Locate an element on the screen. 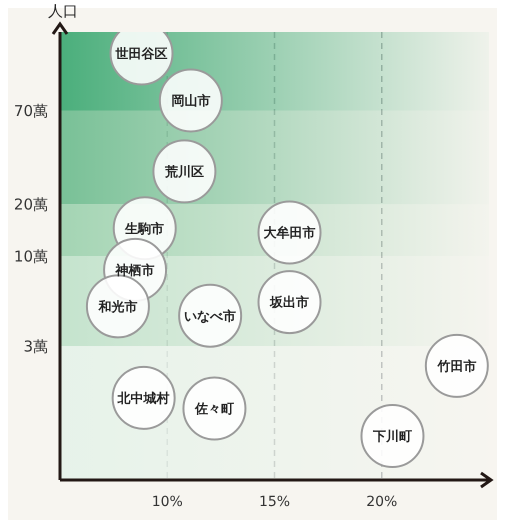 The image size is (505, 532). y-tick-label: 70萬 is located at coordinates (31, 111).